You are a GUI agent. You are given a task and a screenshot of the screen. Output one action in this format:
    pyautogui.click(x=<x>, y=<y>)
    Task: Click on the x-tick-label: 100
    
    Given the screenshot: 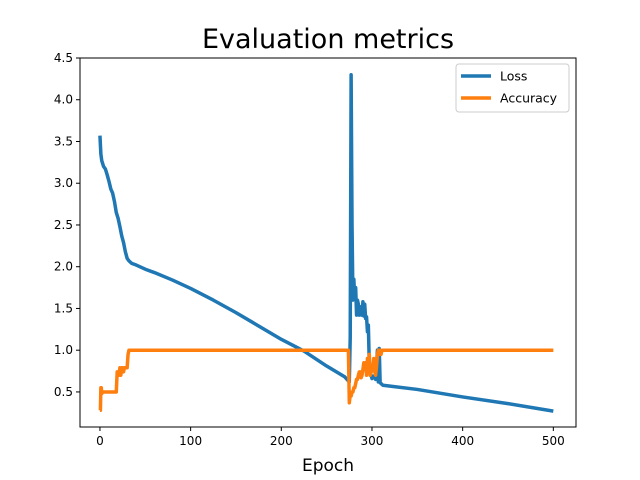 What is the action you would take?
    pyautogui.click(x=190, y=441)
    